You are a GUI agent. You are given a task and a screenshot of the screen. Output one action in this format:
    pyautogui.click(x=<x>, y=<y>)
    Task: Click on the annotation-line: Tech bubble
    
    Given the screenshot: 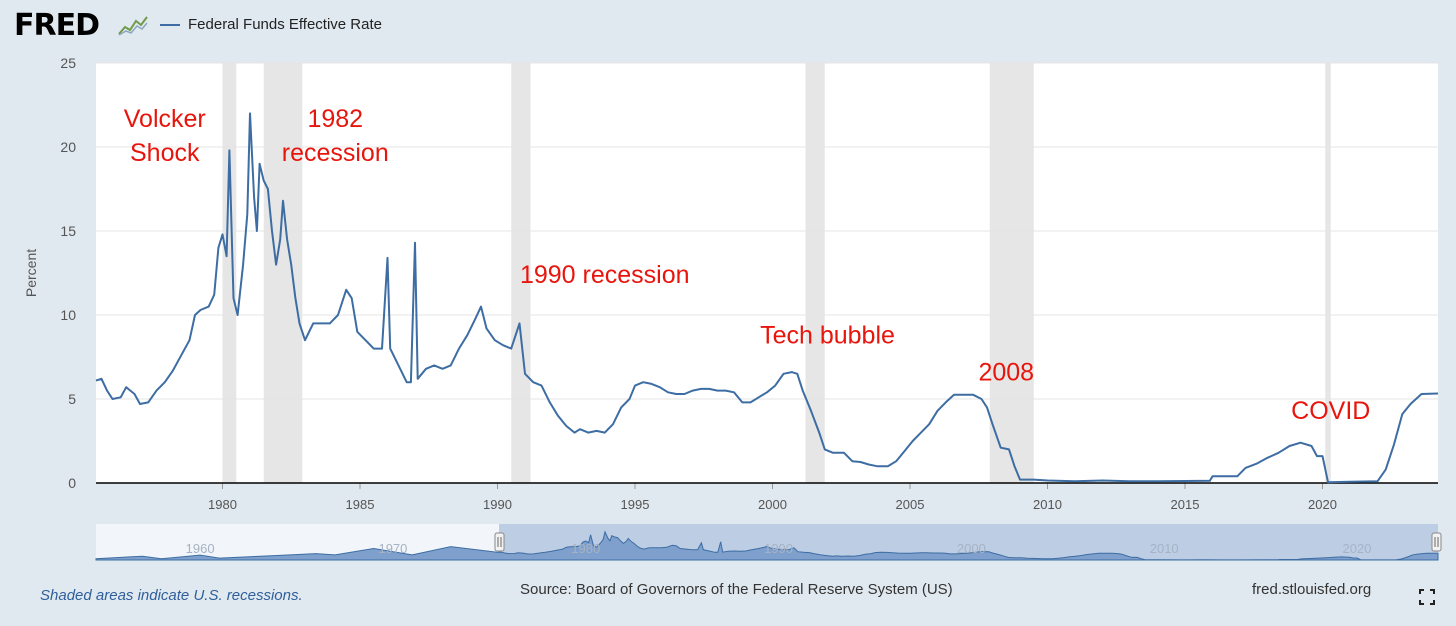 What is the action you would take?
    pyautogui.click(x=827, y=336)
    